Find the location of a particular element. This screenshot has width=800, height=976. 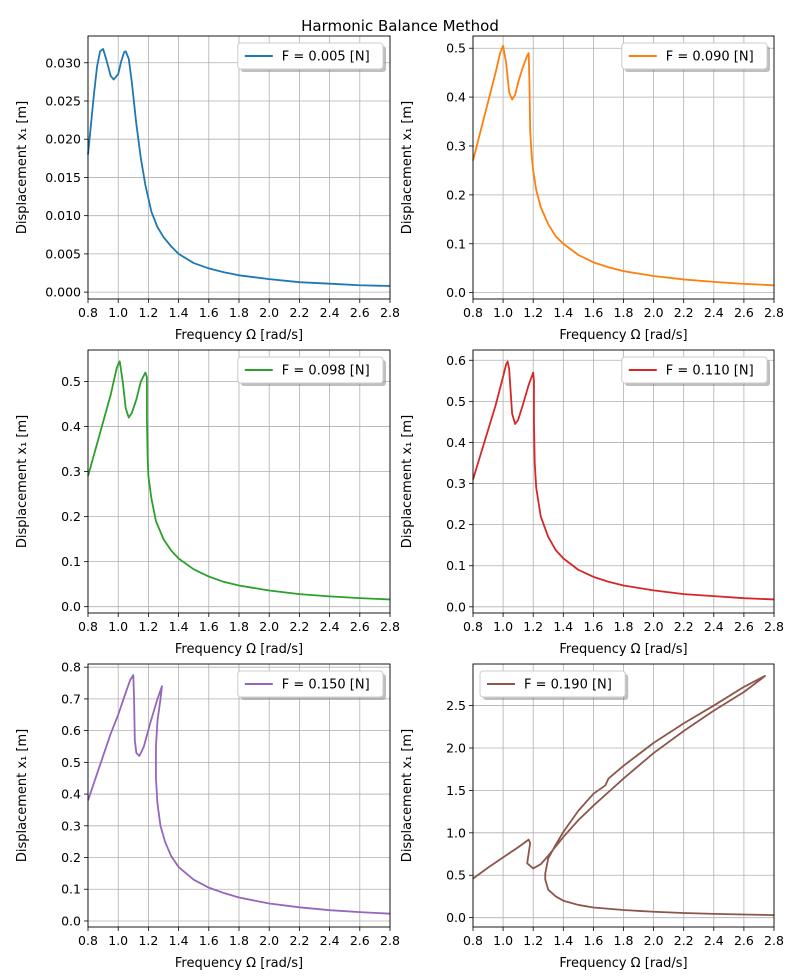

y-tick-label: 0.6 is located at coordinates (71, 730).